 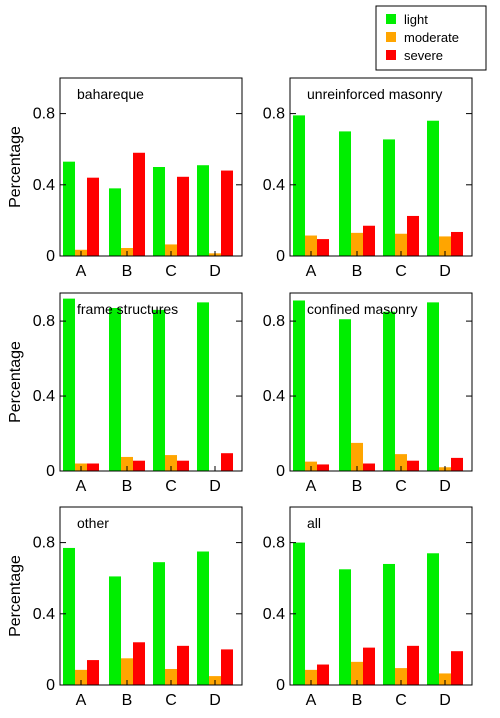 What do you see at coordinates (311, 677) in the screenshot?
I see `bar-all-moderate-a` at bounding box center [311, 677].